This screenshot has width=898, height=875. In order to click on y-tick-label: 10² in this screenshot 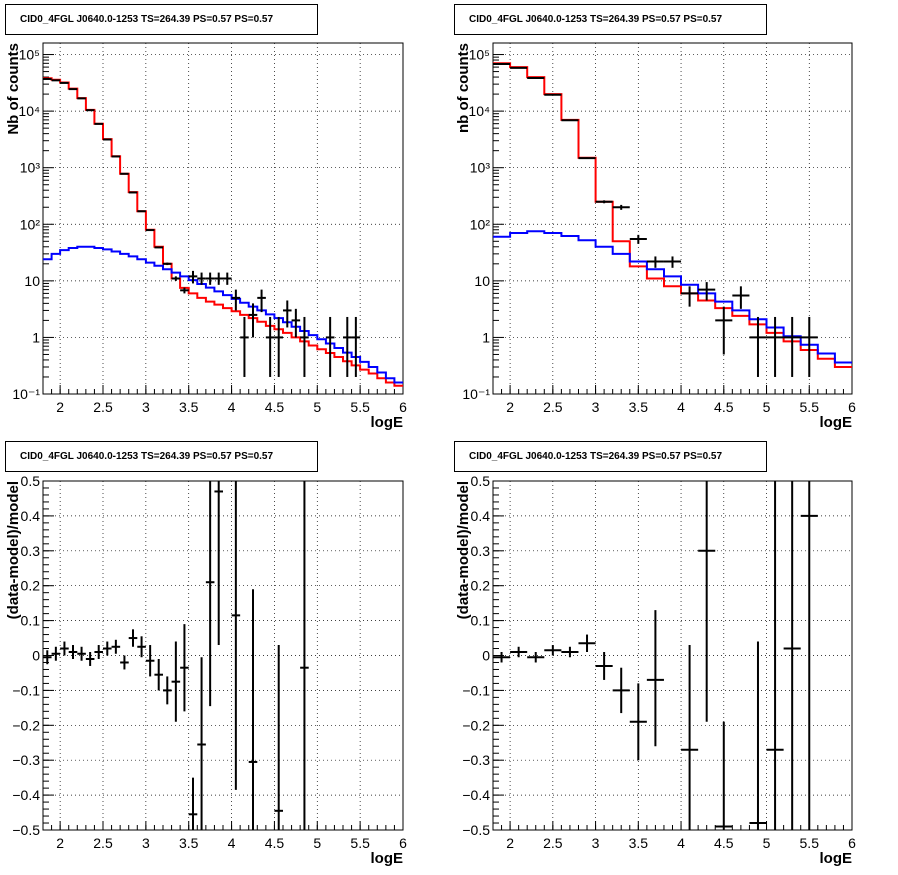, I will do `click(30, 224)`.